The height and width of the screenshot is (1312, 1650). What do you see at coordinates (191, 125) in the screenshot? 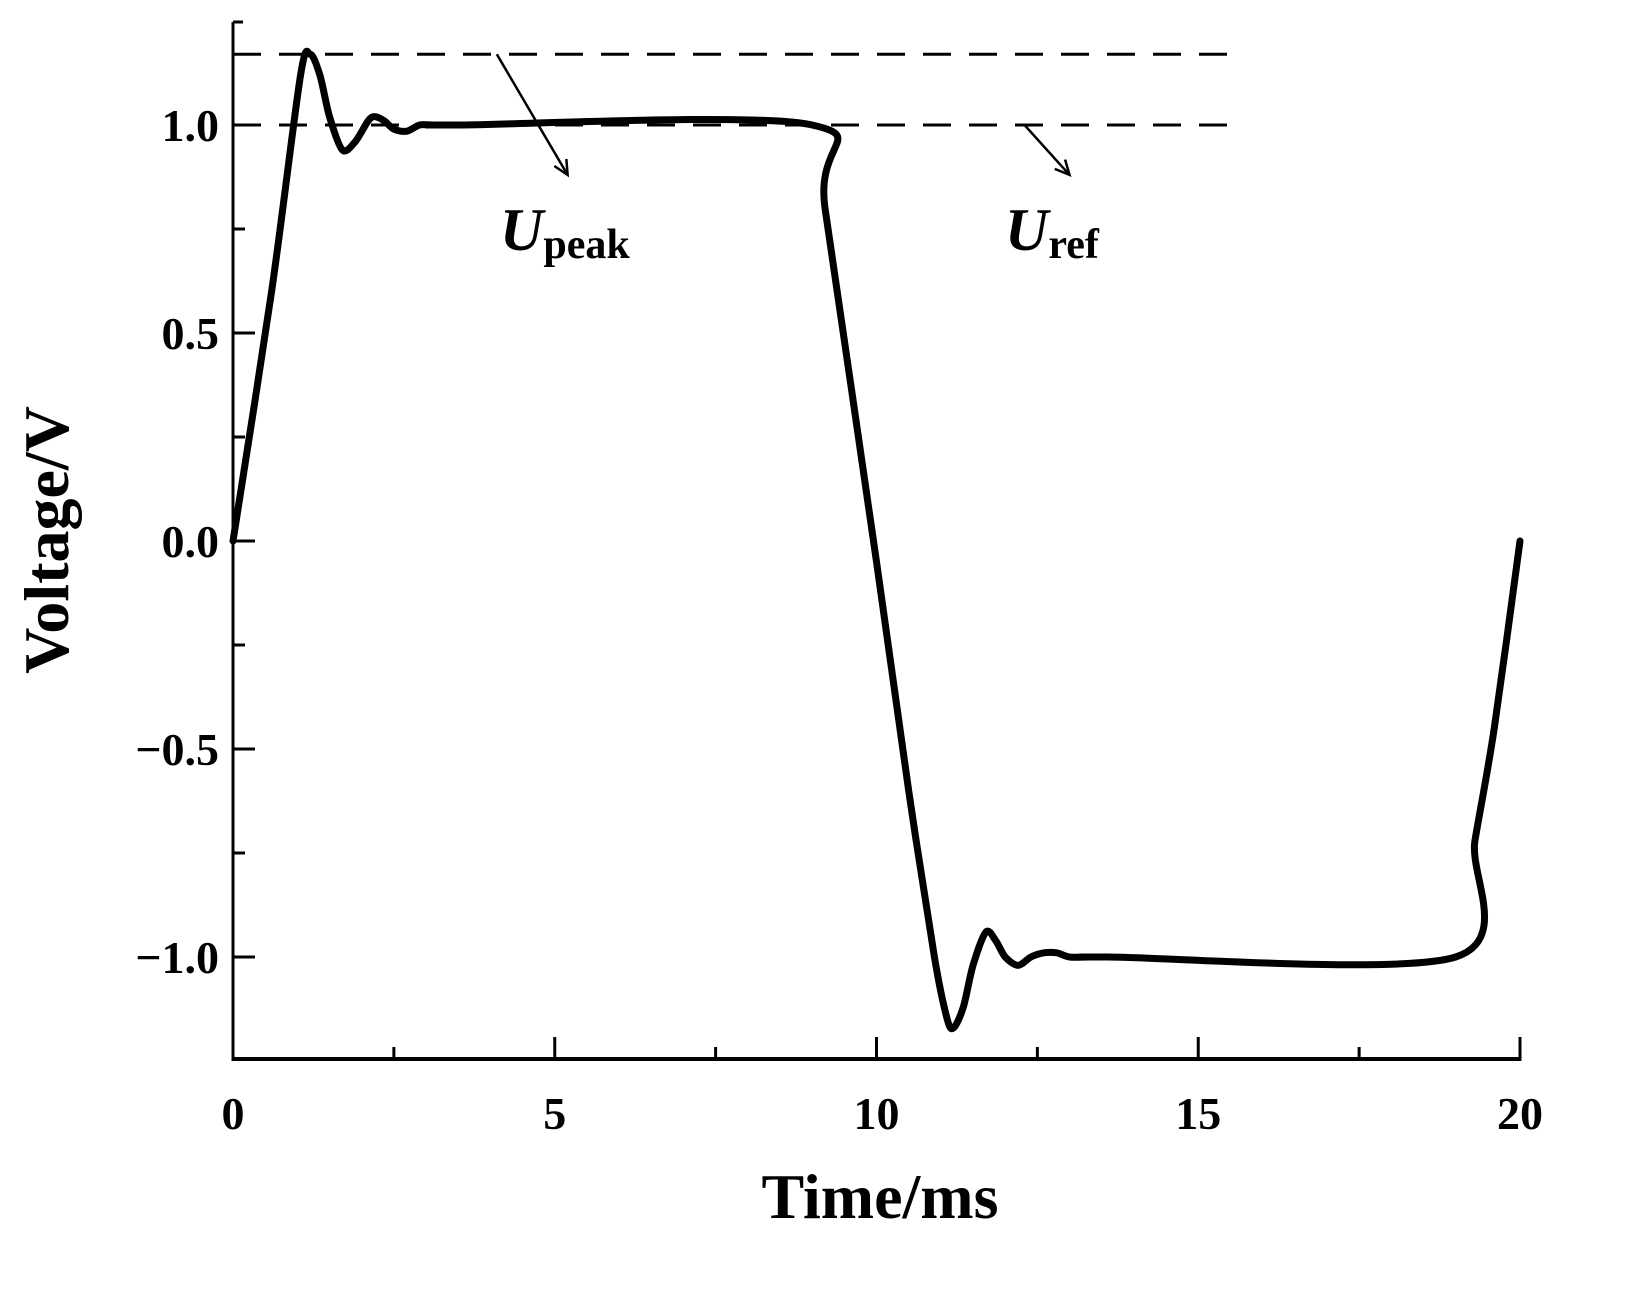
I see `y-tick-label: 1.0` at bounding box center [191, 125].